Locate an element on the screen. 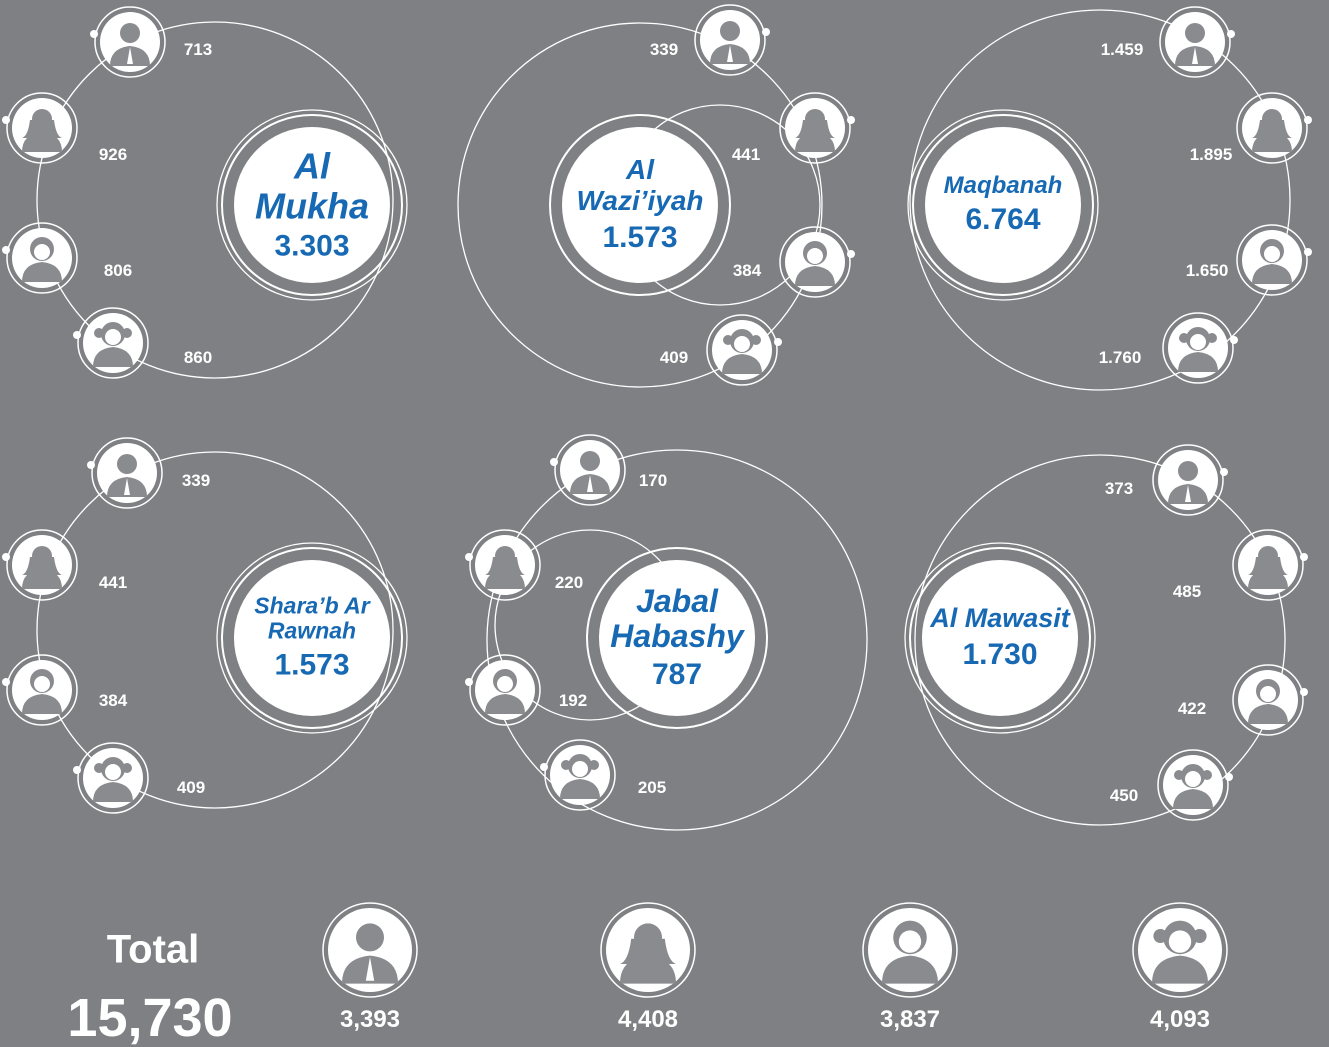 This screenshot has height=1047, width=1329. count-label: 170 is located at coordinates (653, 480).